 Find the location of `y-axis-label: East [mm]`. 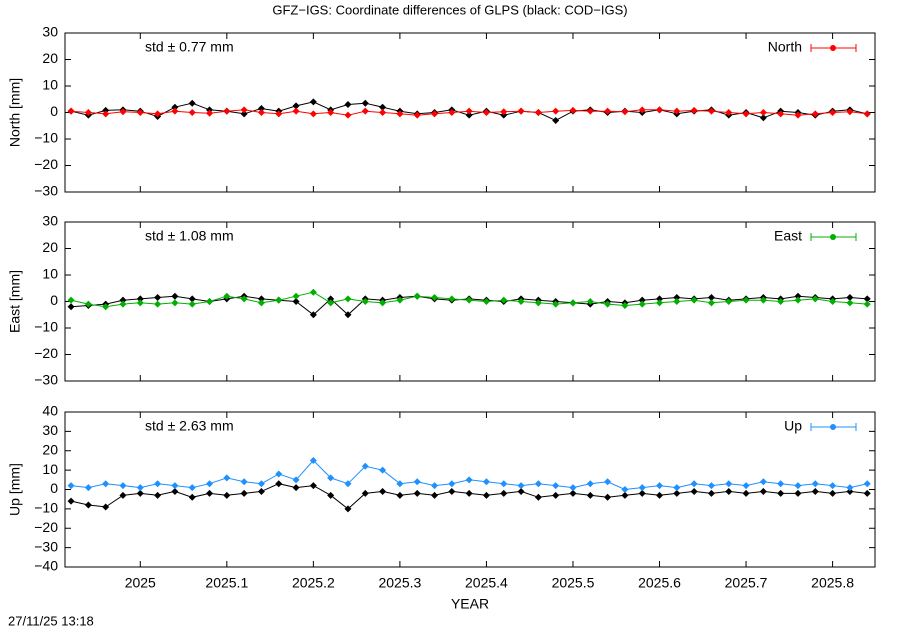

y-axis-label: East [mm] is located at coordinates (15, 301).